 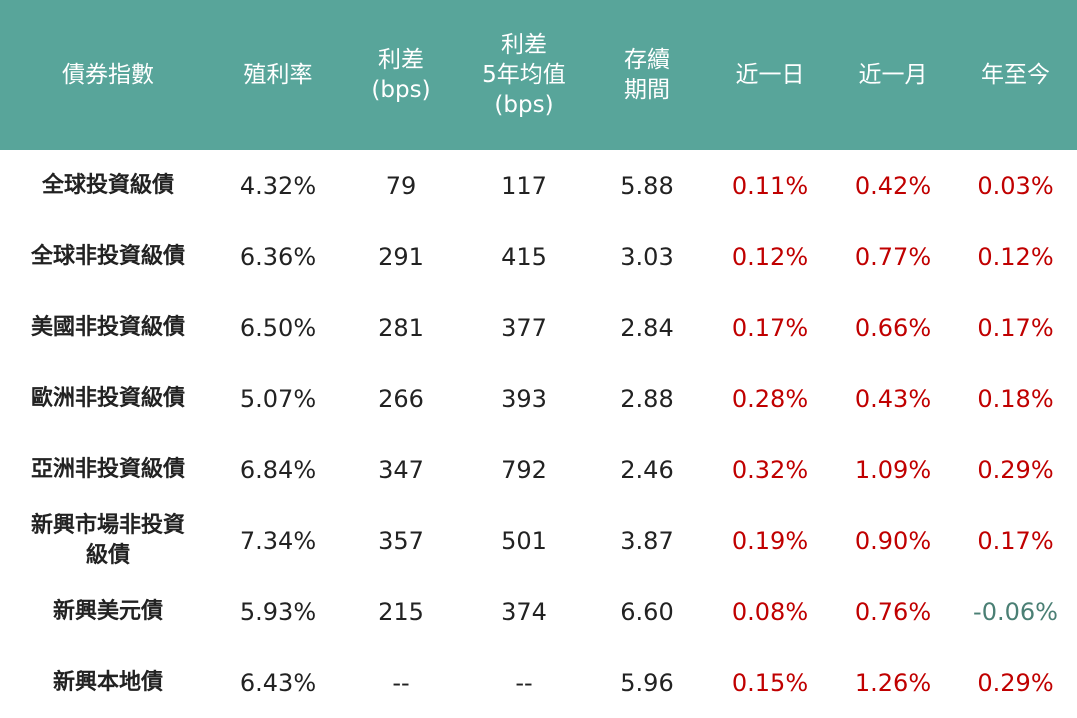 I want to click on spread-5y-avg-cell: 393, so click(x=524, y=398).